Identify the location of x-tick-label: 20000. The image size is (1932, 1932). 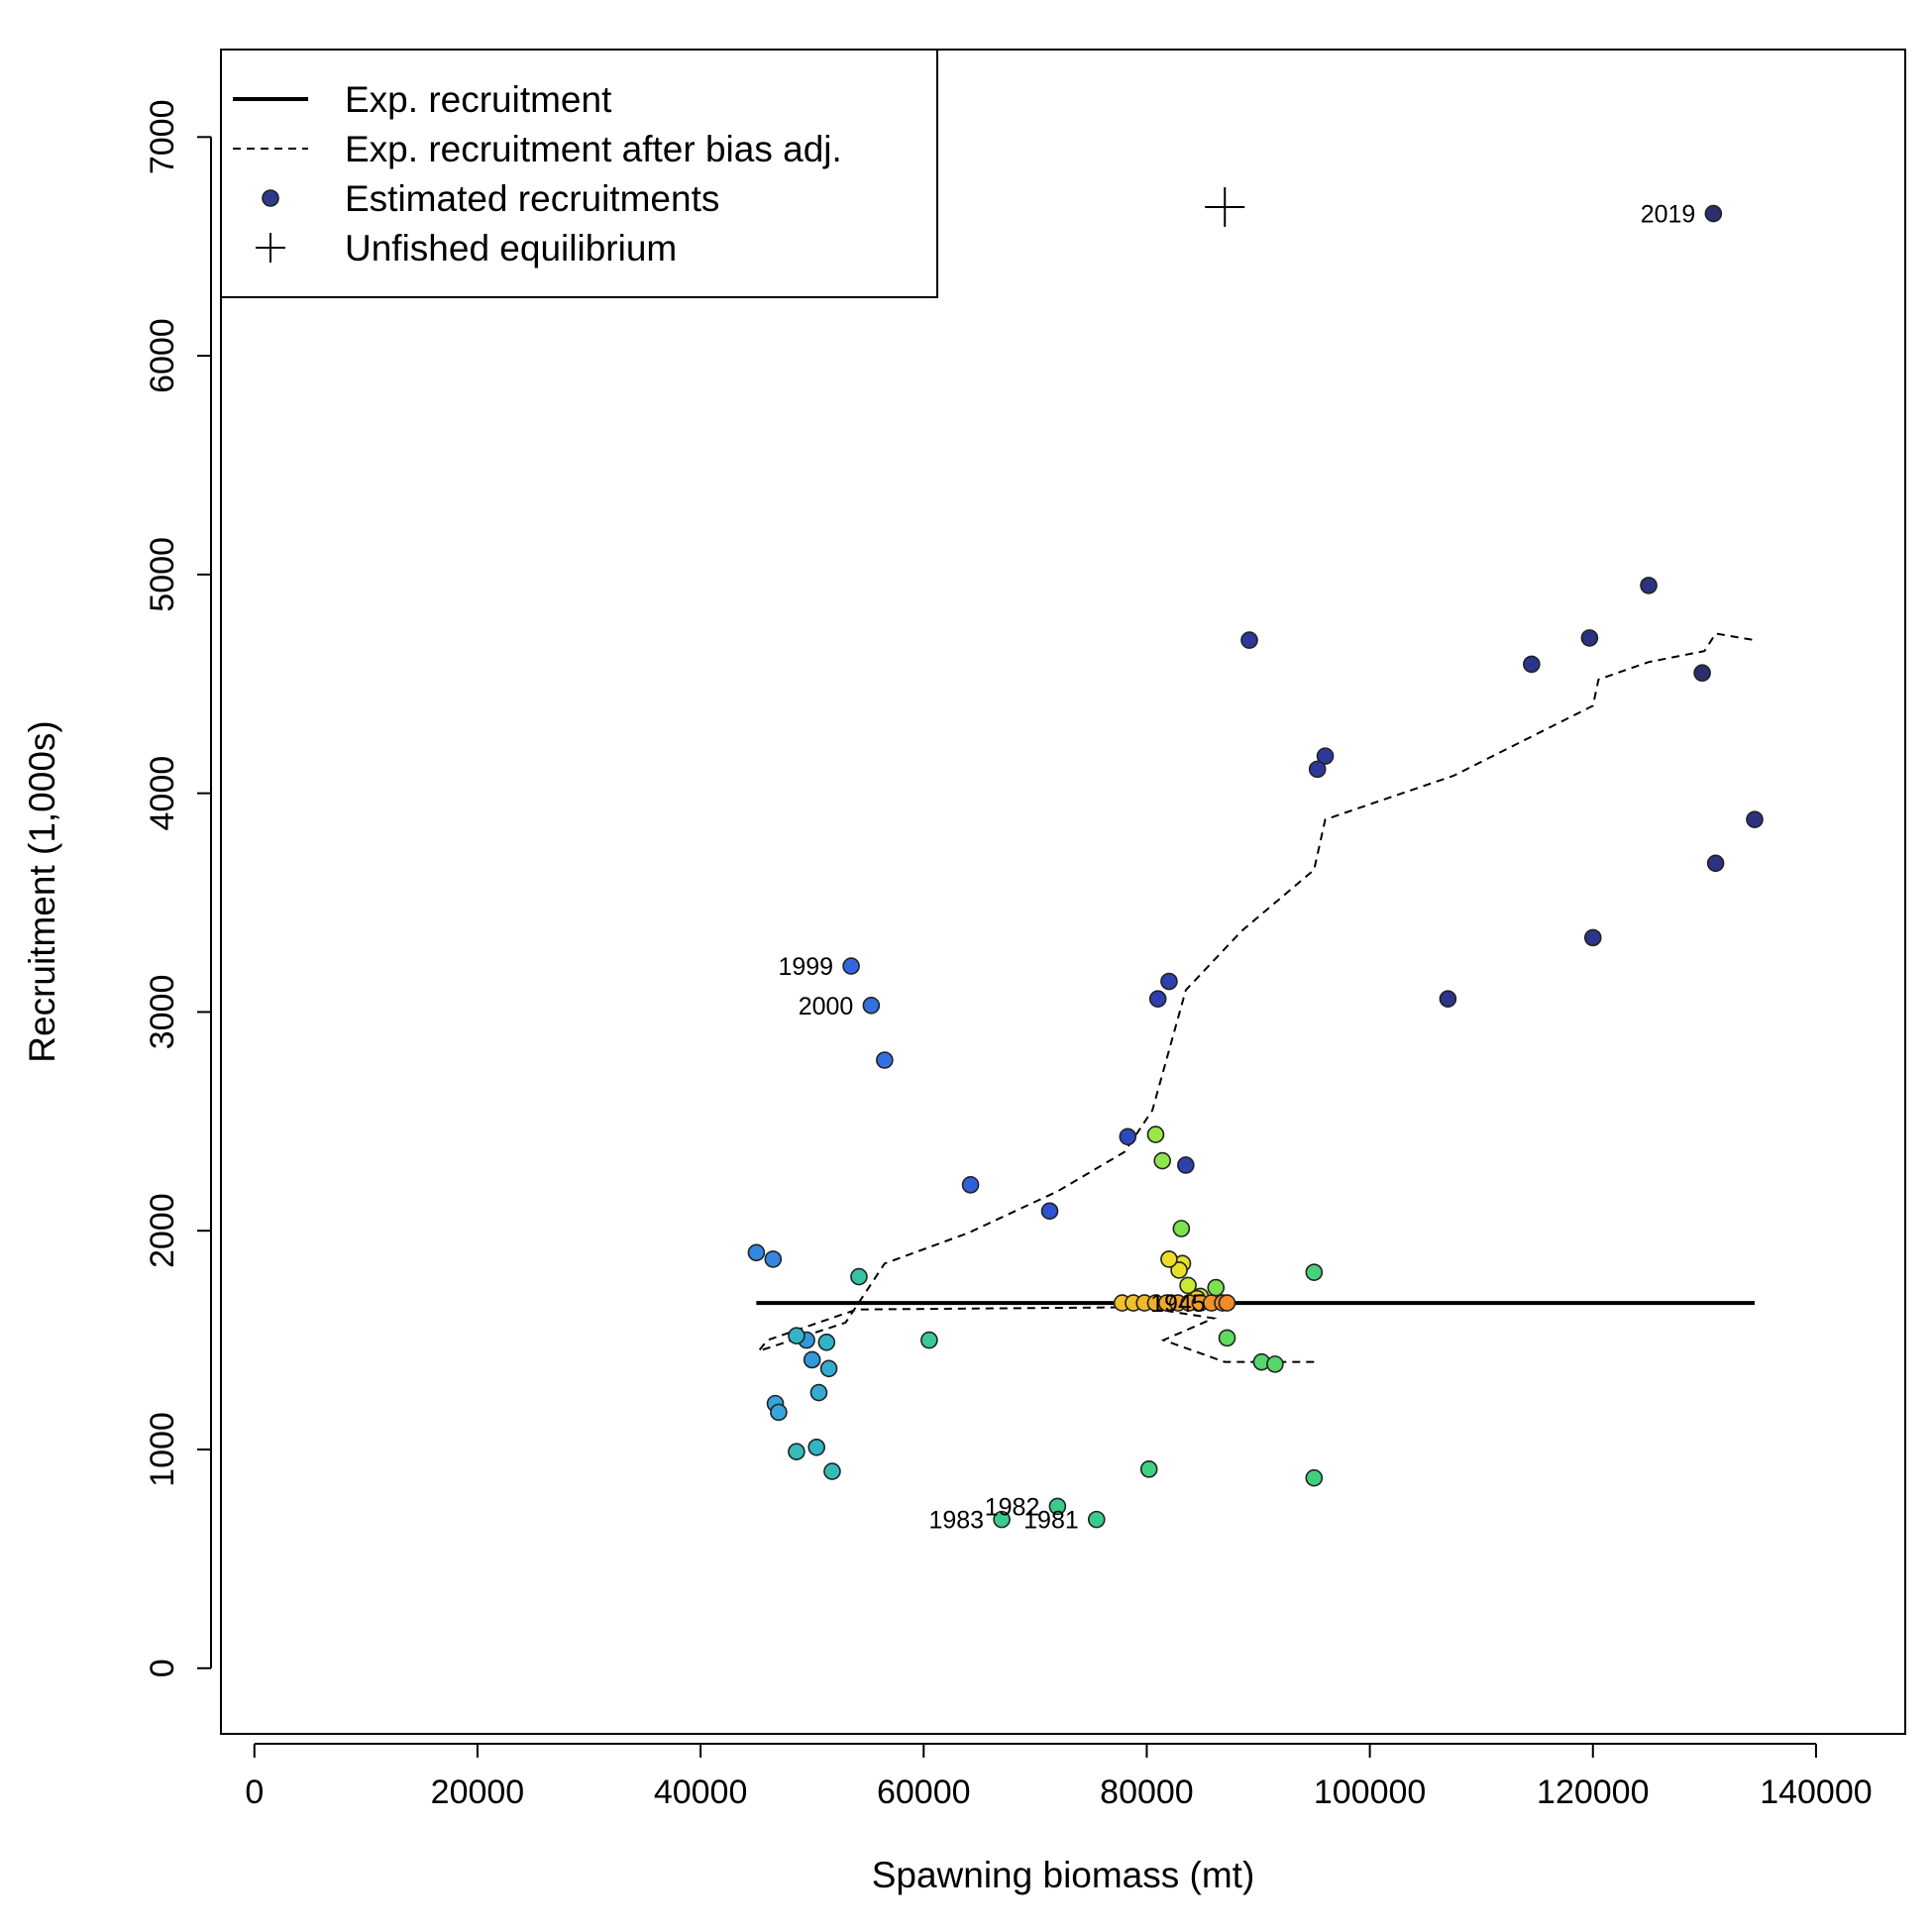
(478, 1792).